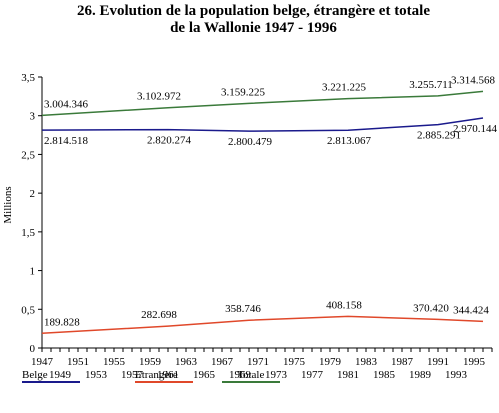  What do you see at coordinates (349, 141) in the screenshot?
I see `data-label: 2.813.067` at bounding box center [349, 141].